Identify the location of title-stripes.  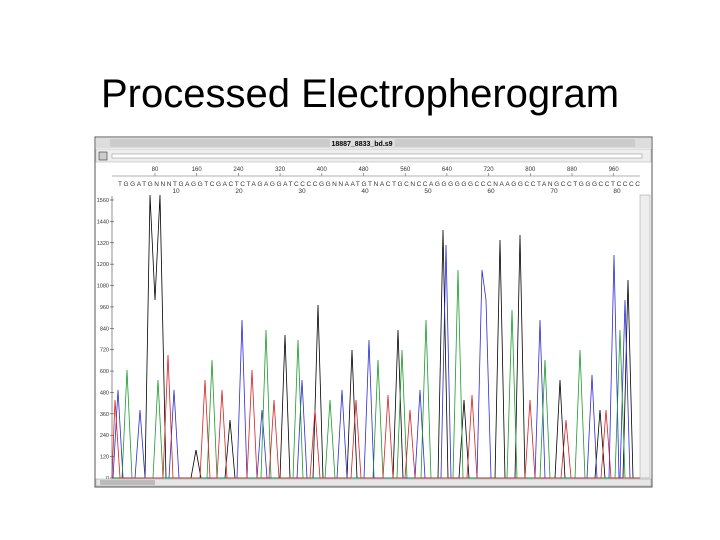
(372, 143).